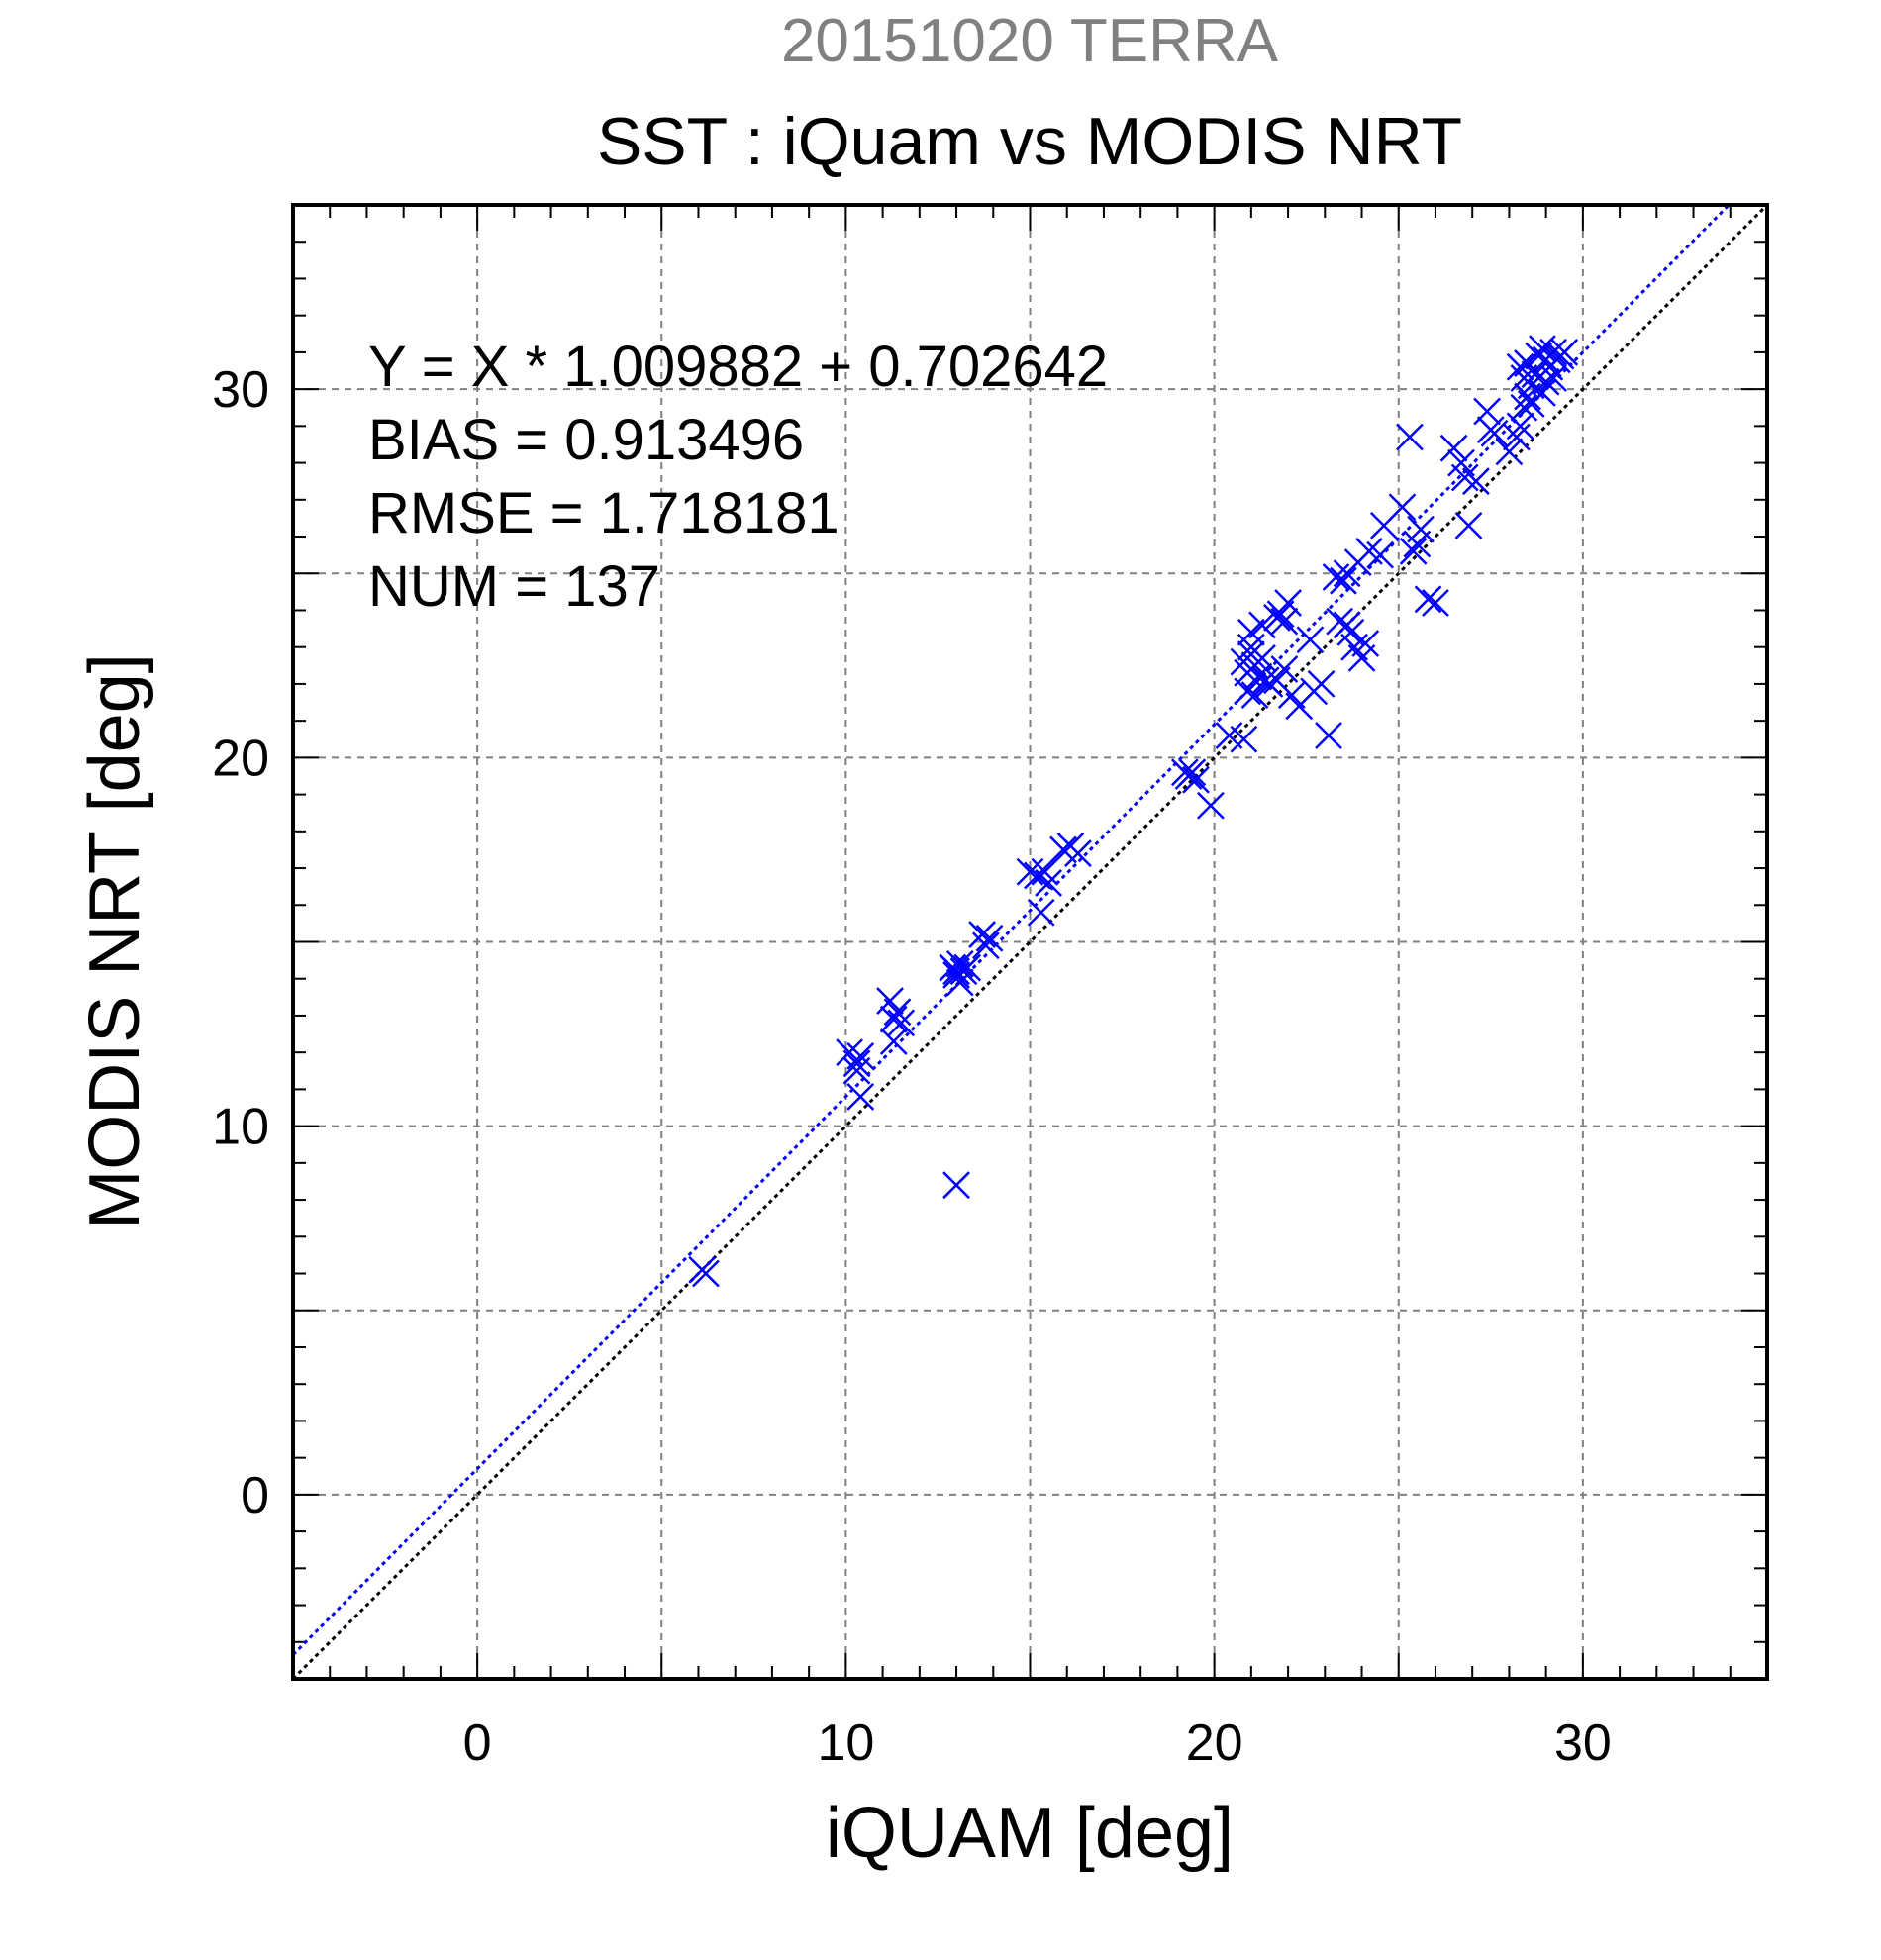 The width and height of the screenshot is (1881, 1960). What do you see at coordinates (1030, 141) in the screenshot?
I see `chart-title: SST : iQuam vs MODIS NRT` at bounding box center [1030, 141].